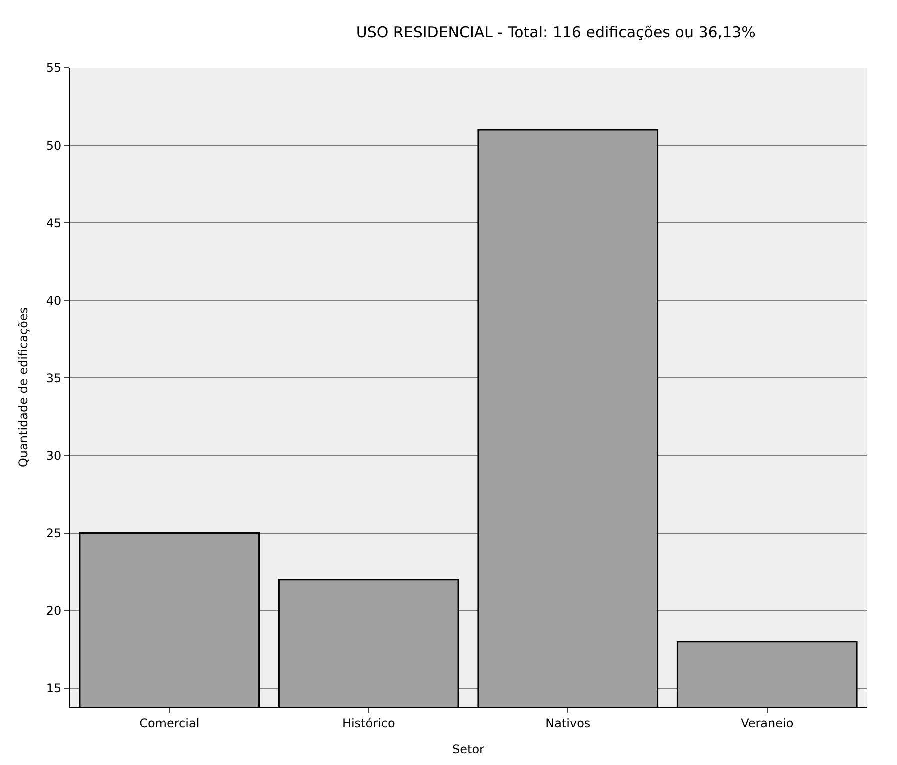  I want to click on y-tick-label: 15, so click(54, 689).